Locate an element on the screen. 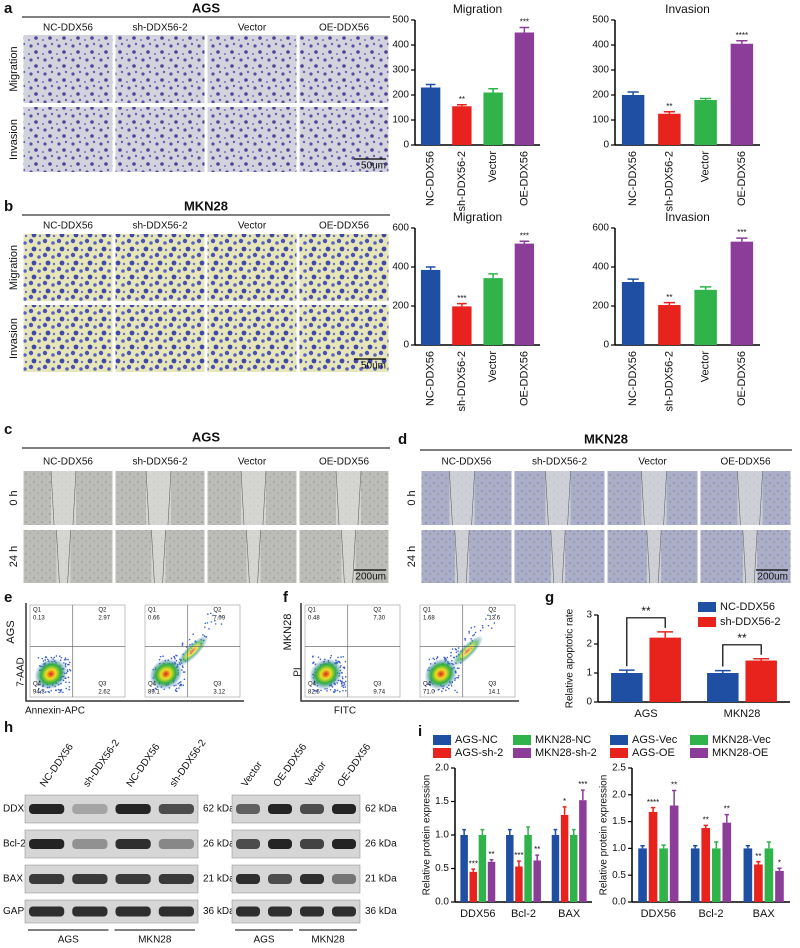 This screenshot has width=800, height=948. group-label: AGS is located at coordinates (68, 940).